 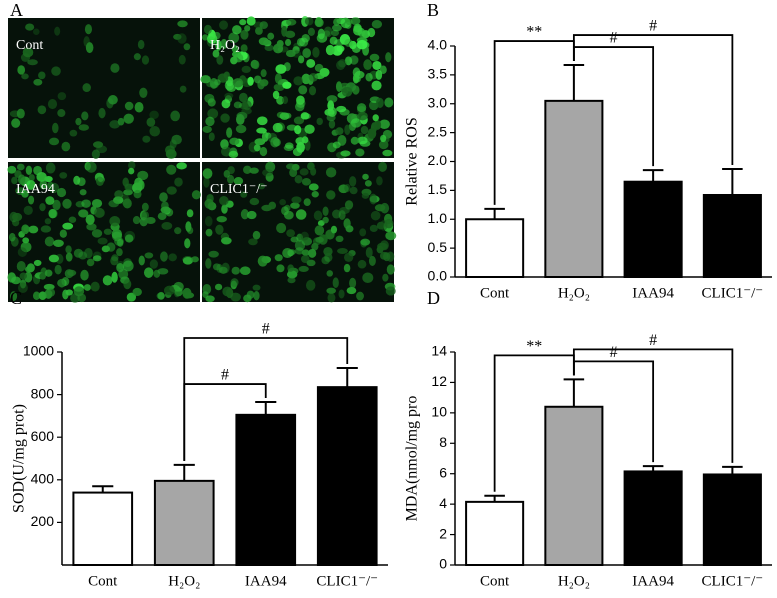 What do you see at coordinates (225, 45) in the screenshot?
I see `image-label: H₂O₂` at bounding box center [225, 45].